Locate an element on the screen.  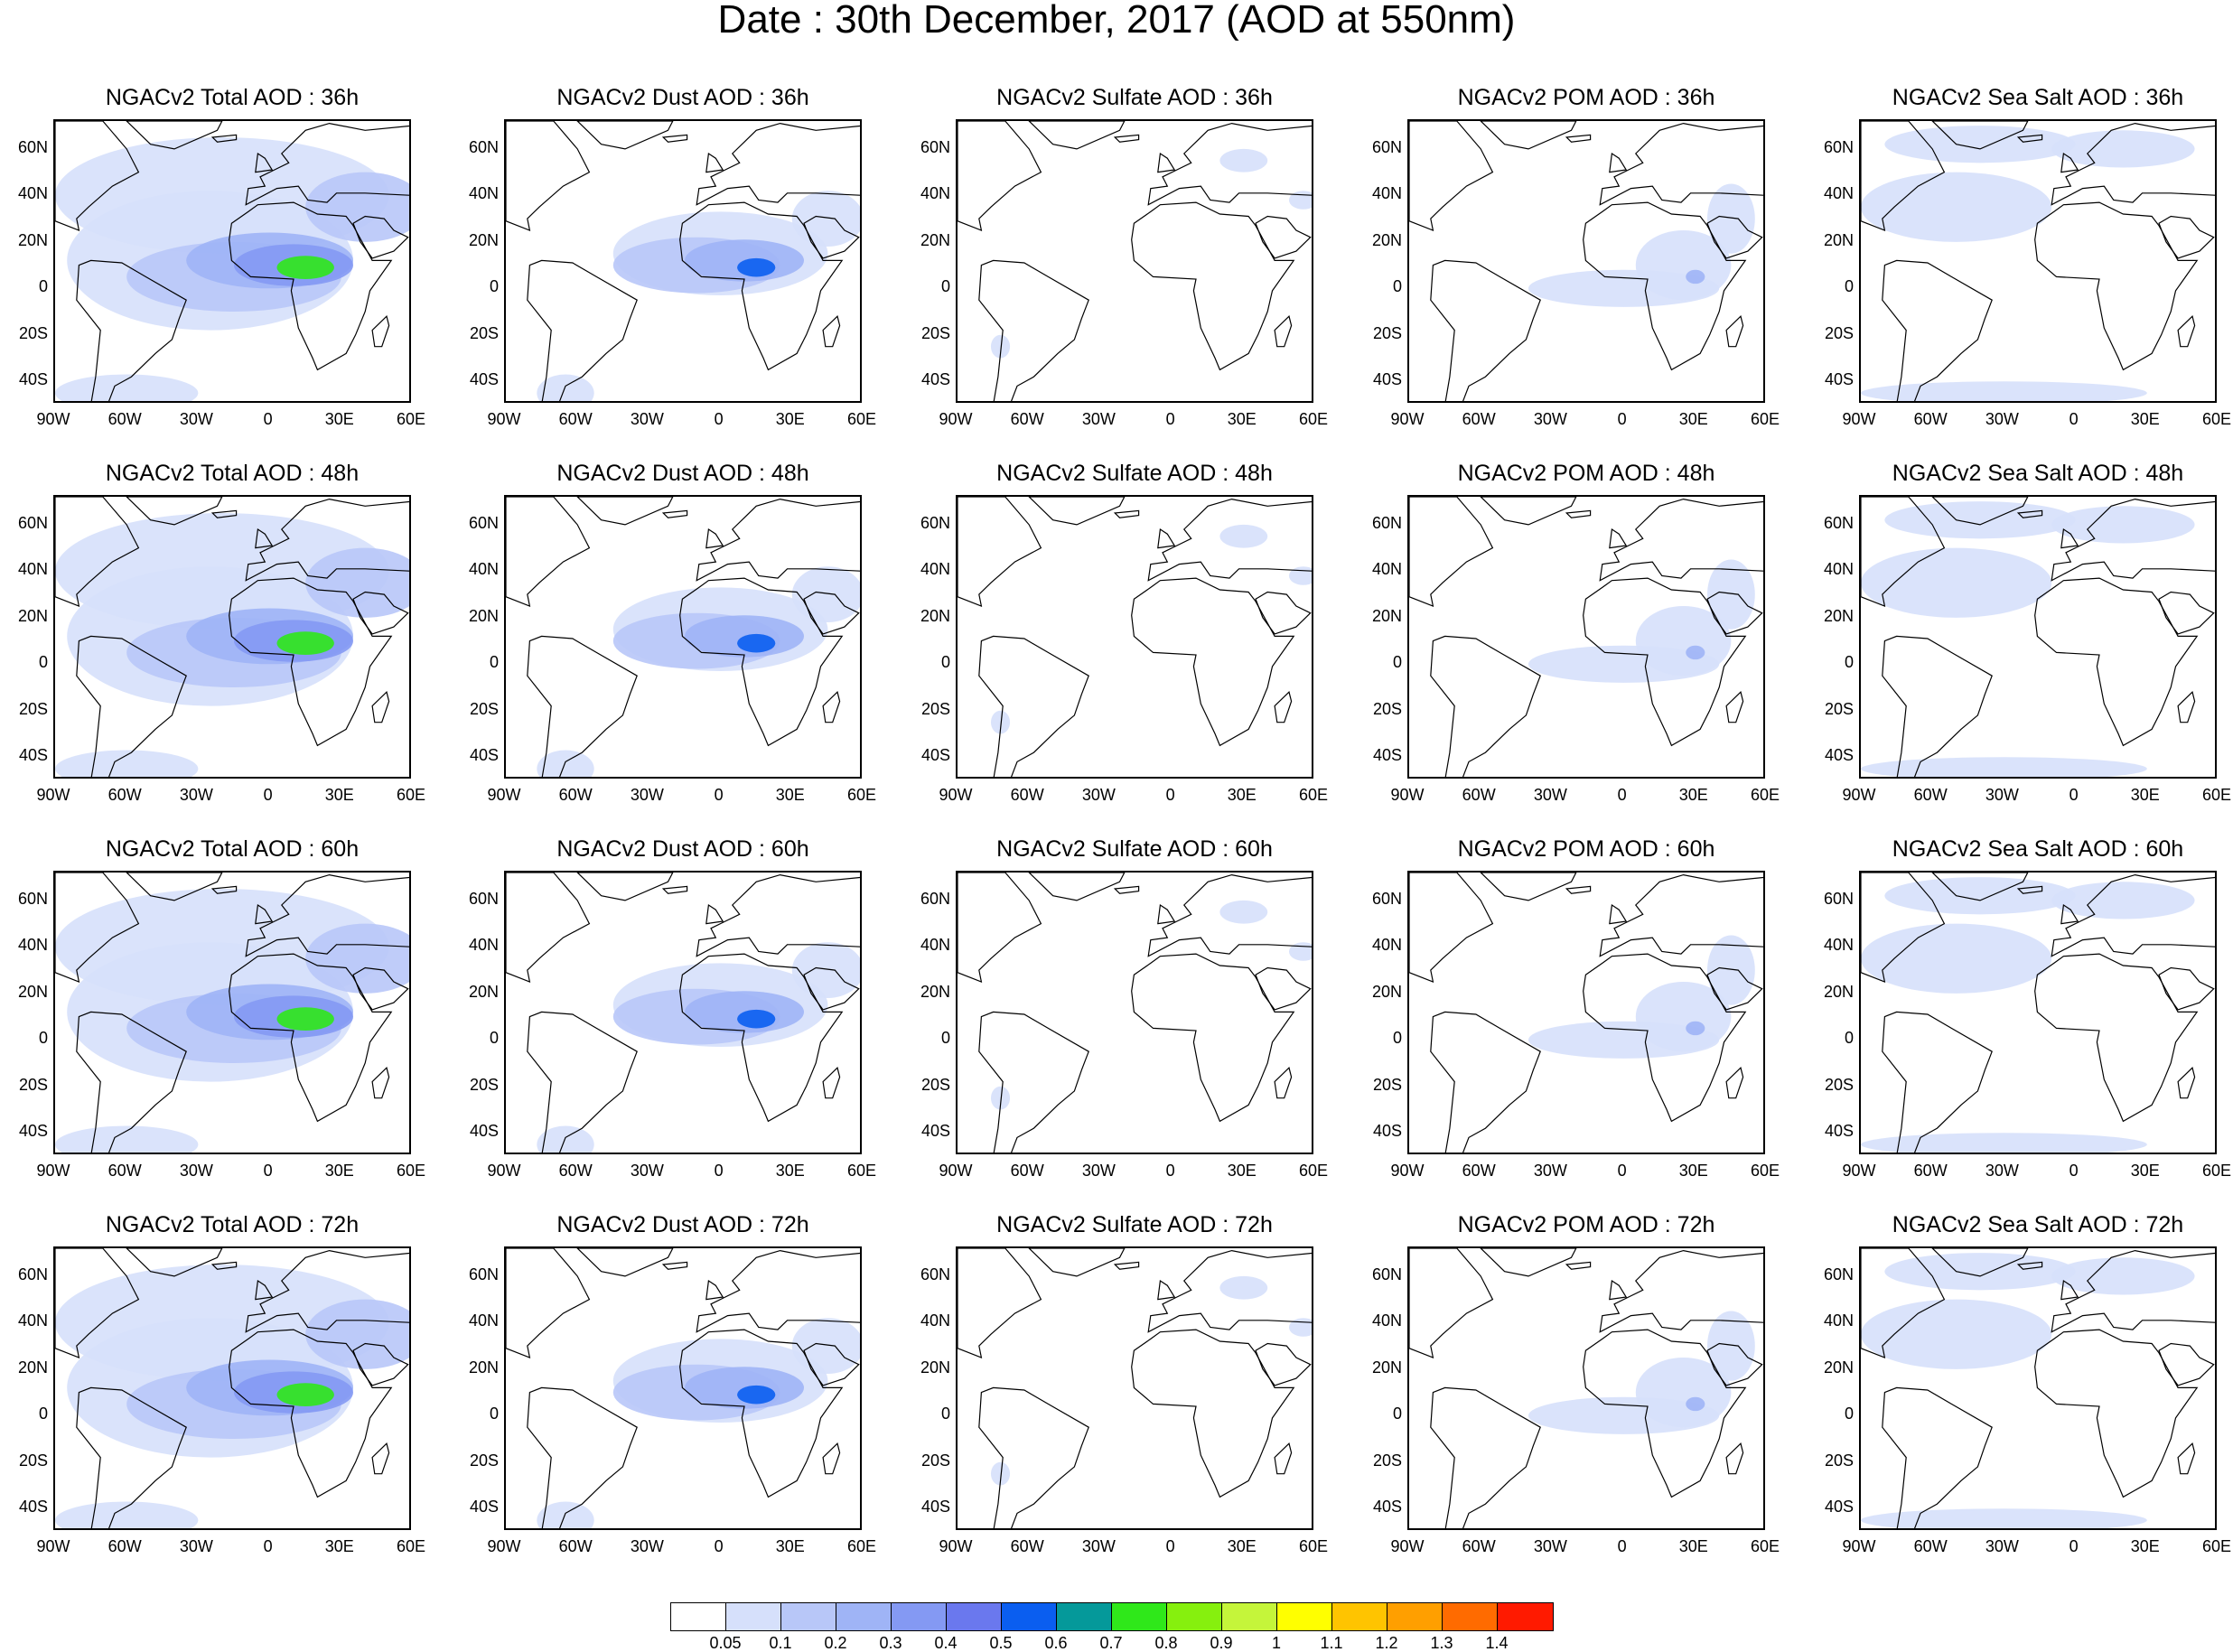
lat-tick-label: 60N is located at coordinates (32, 1274).